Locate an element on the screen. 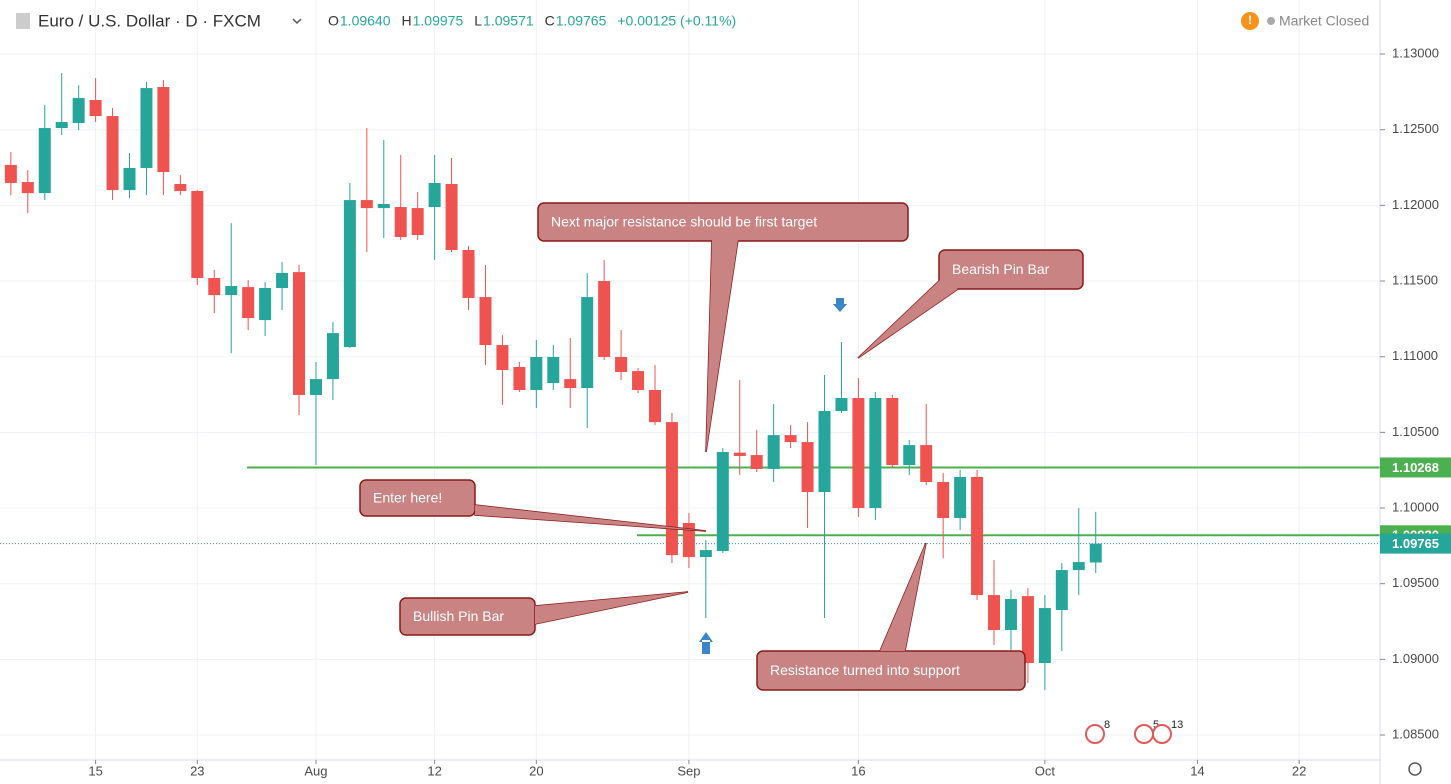 The image size is (1451, 784). y-tick-label: 1.09000 is located at coordinates (1415, 658).